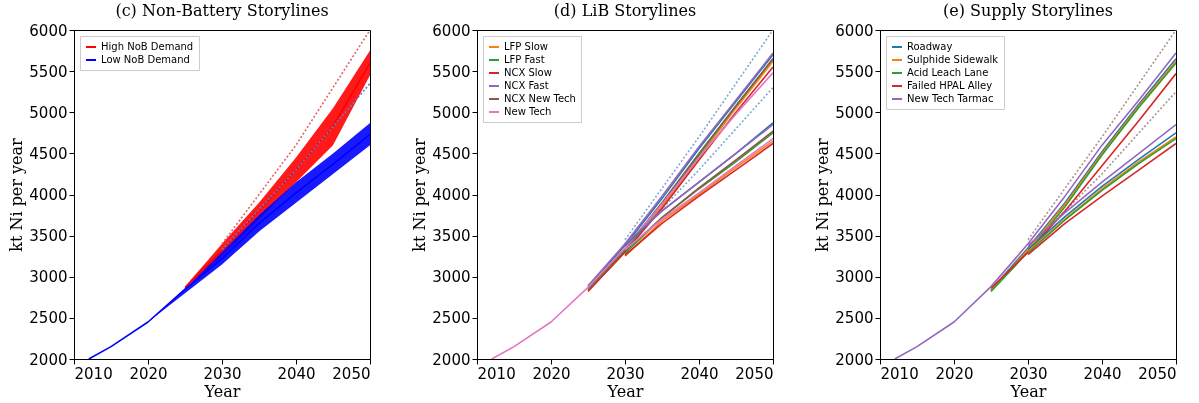 The image size is (1199, 403). I want to click on legend-label: Low NoB Demand, so click(145, 59).